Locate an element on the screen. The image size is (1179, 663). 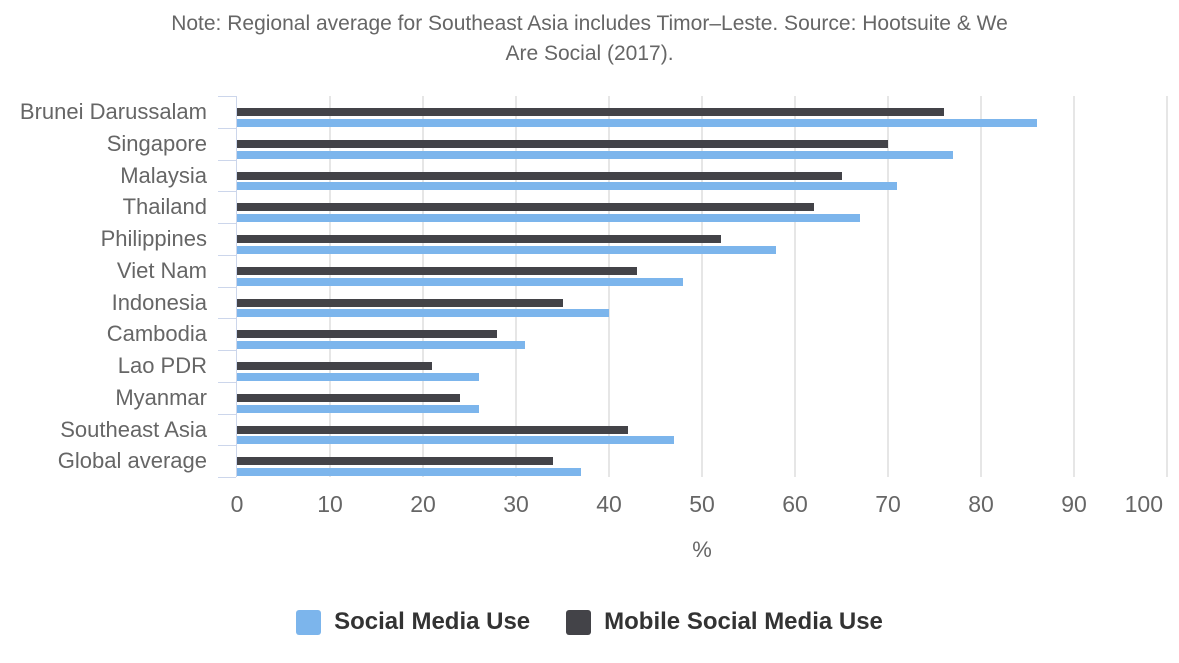
legend-swatch-mobile-social-media-use is located at coordinates (579, 622).